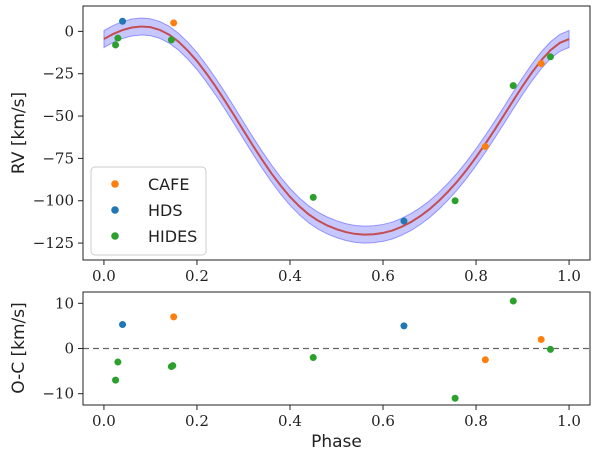  What do you see at coordinates (569, 421) in the screenshot?
I see `residual-x-tick-label: 1.0` at bounding box center [569, 421].